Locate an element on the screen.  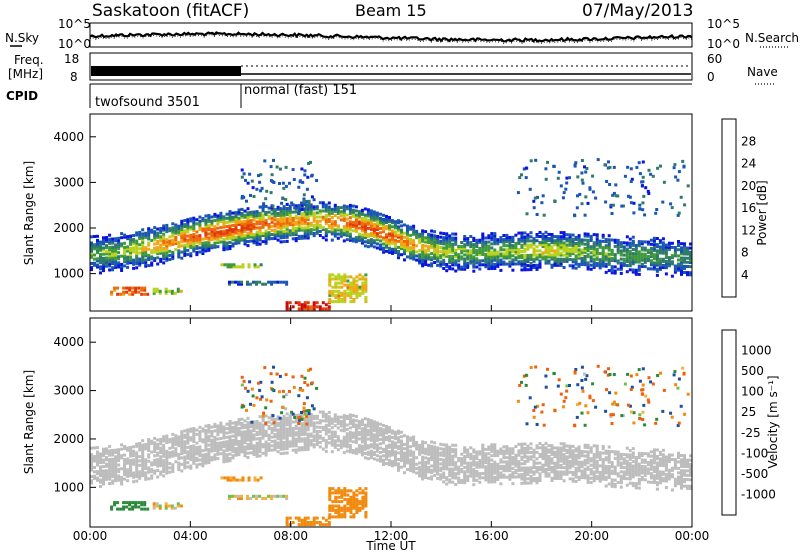
power-cell-1940 is located at coordinates (546, 261).